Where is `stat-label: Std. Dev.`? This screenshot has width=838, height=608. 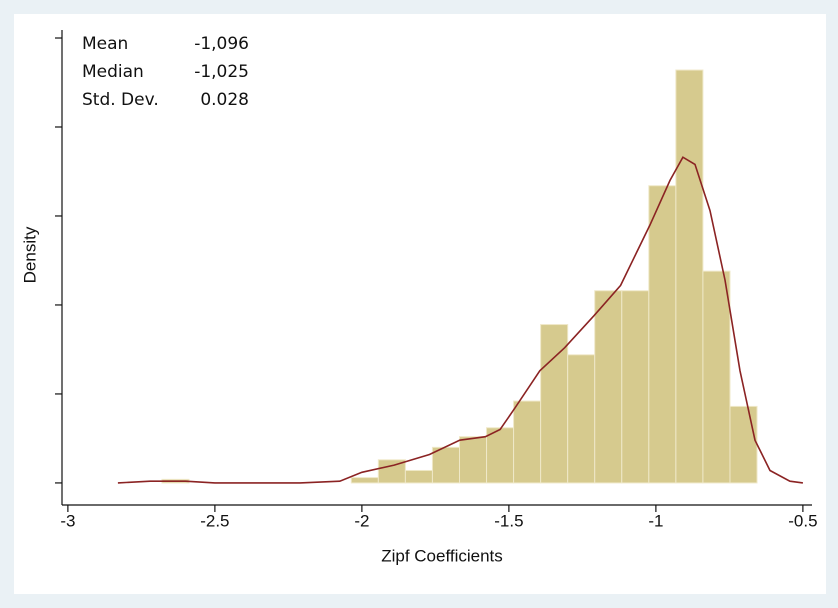
stat-label: Std. Dev. is located at coordinates (120, 100).